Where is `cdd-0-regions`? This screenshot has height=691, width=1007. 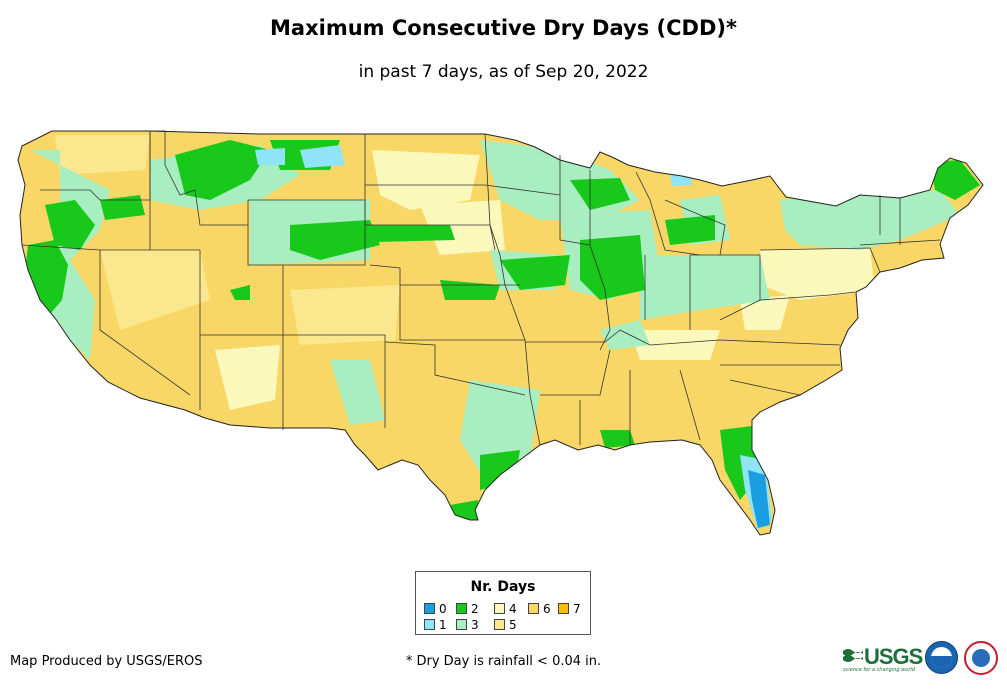 cdd-0-regions is located at coordinates (759, 499).